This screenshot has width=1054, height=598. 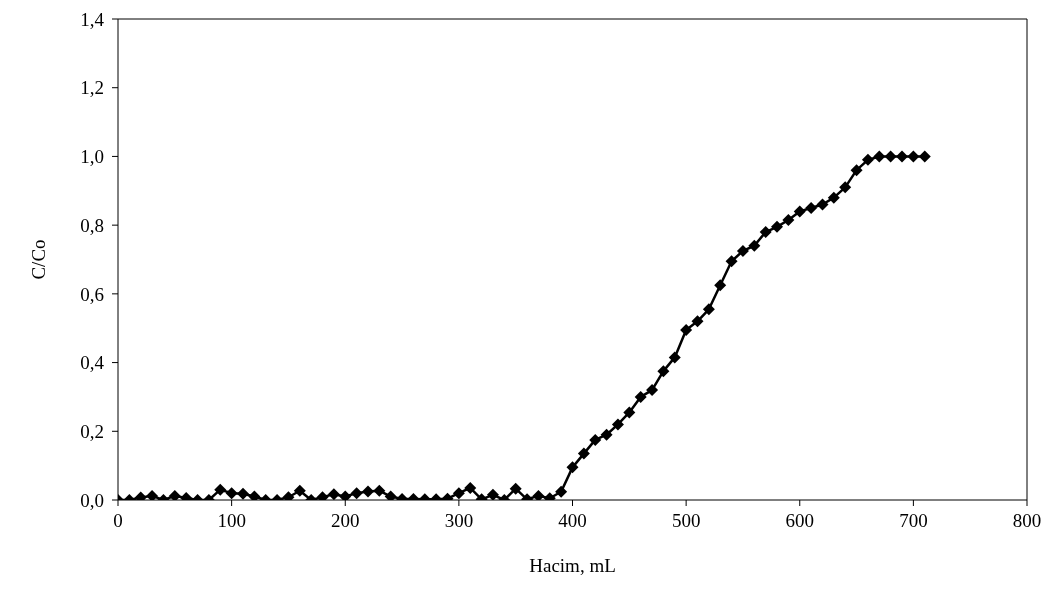 I want to click on x-tick-label: 300, so click(x=459, y=521).